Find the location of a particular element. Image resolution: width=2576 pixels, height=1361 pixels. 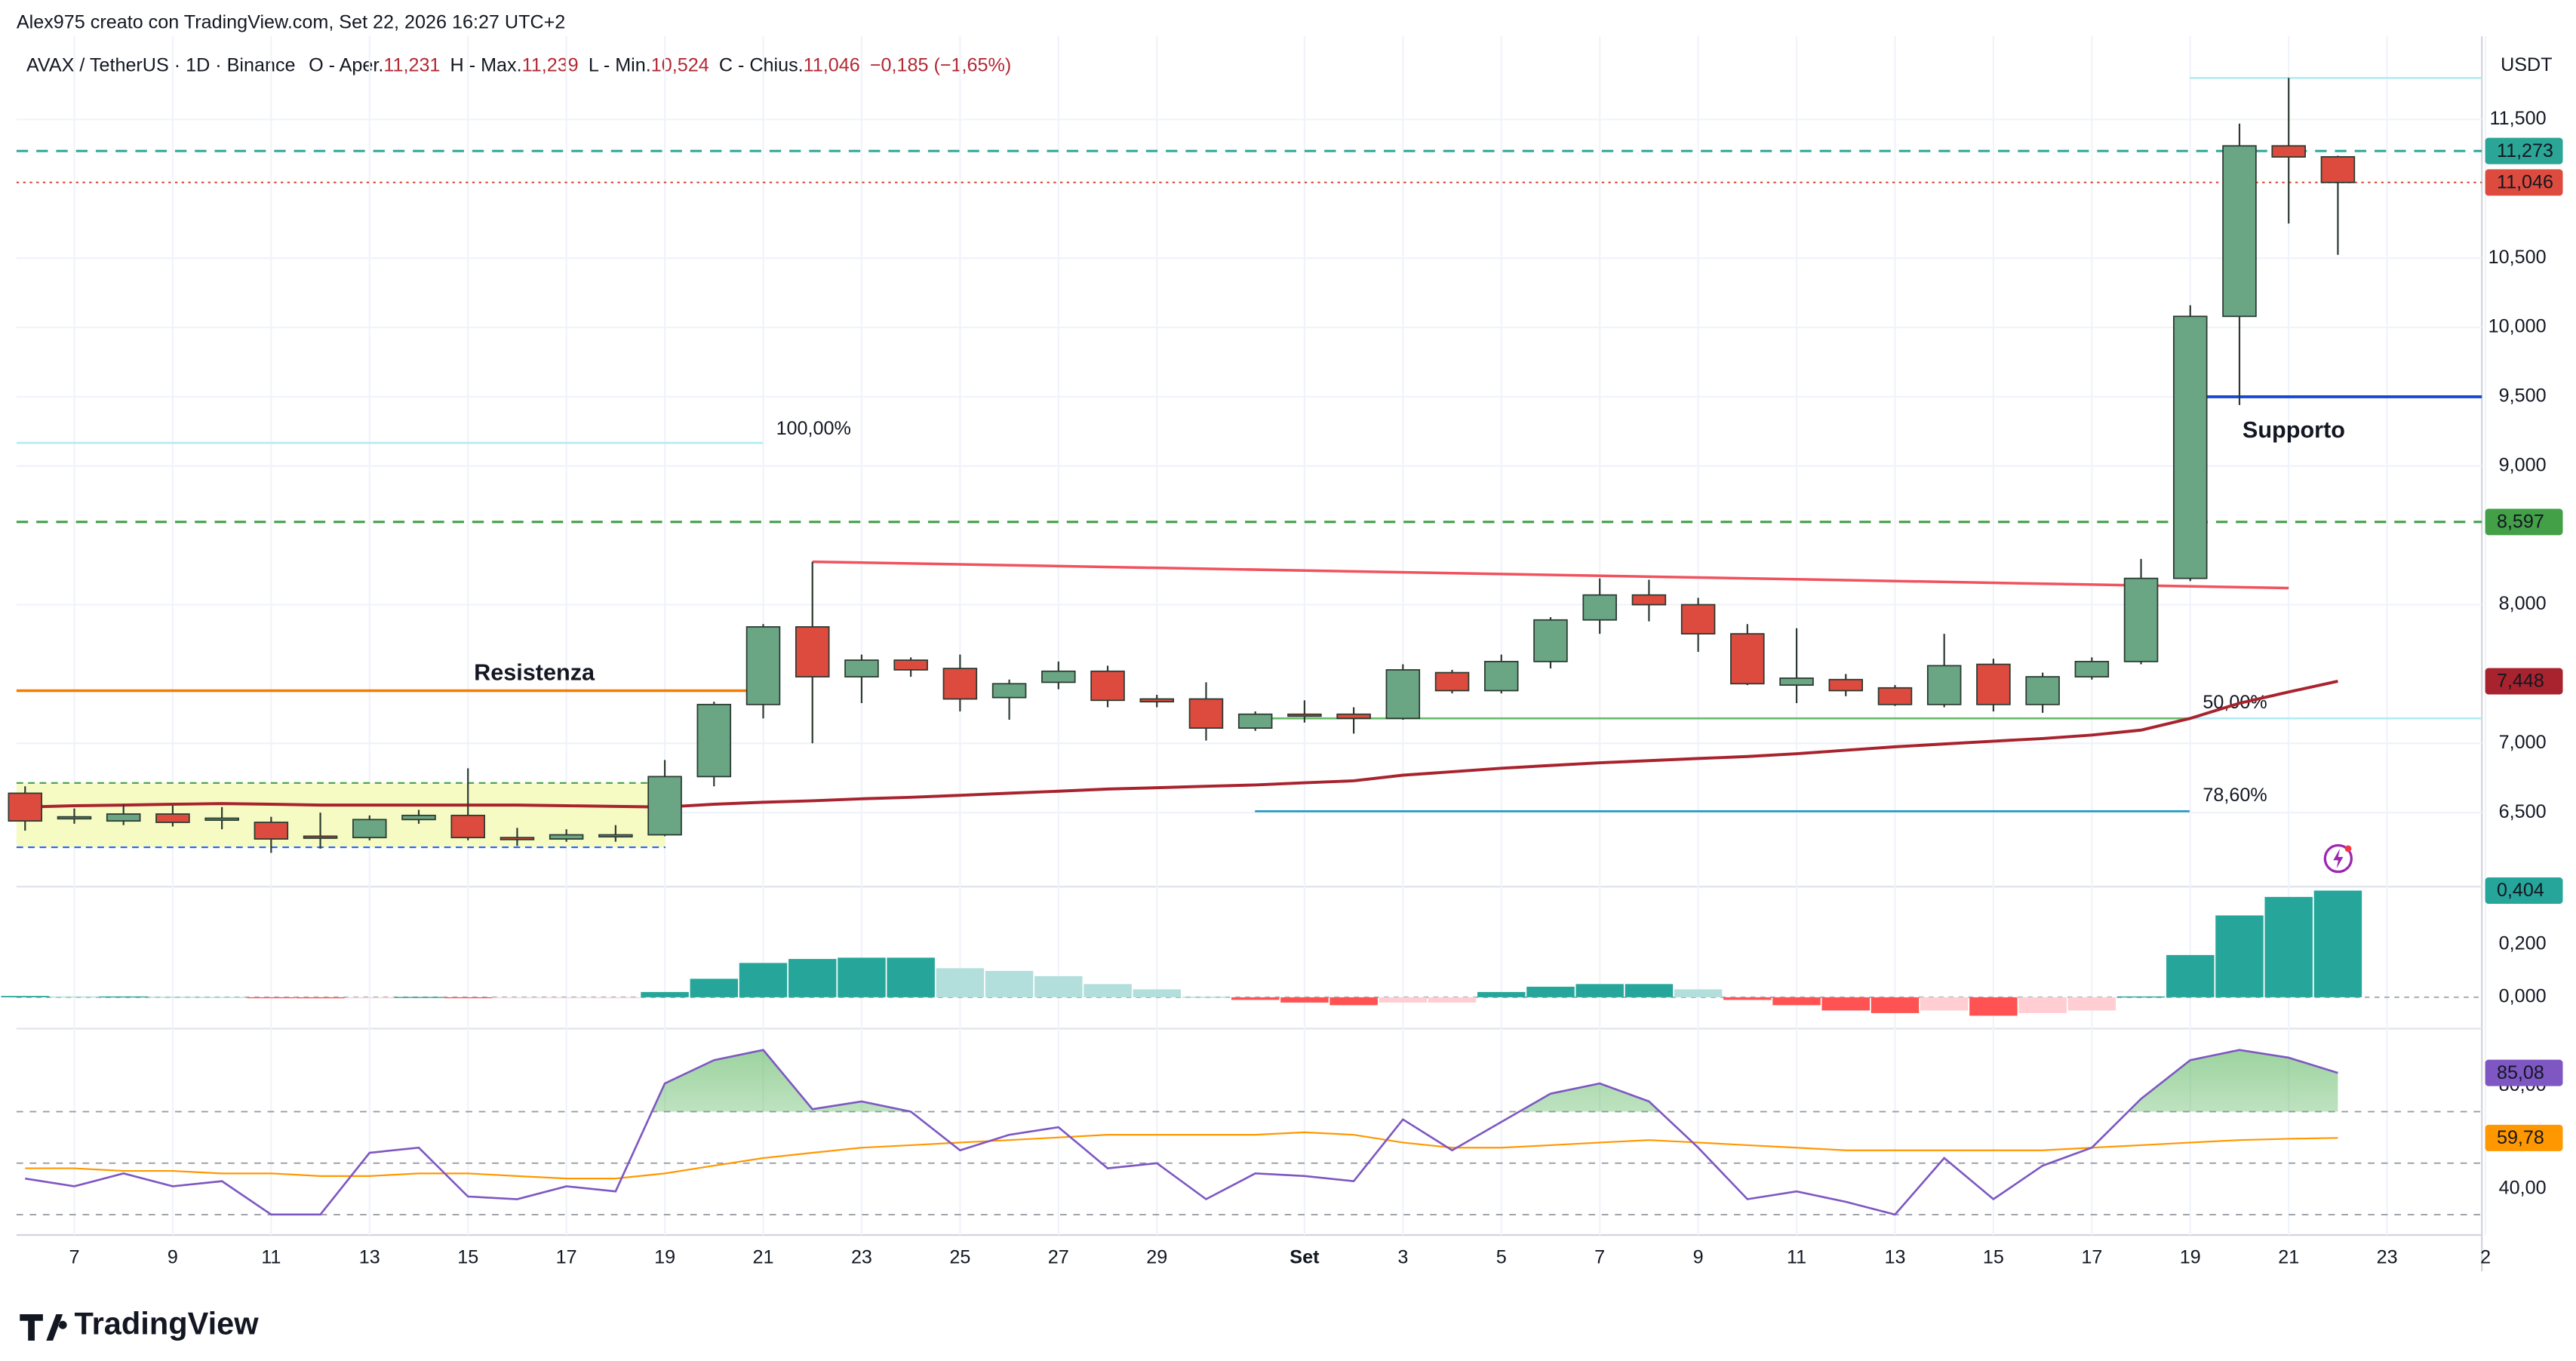

x-tick-label: 29 is located at coordinates (1156, 1256).